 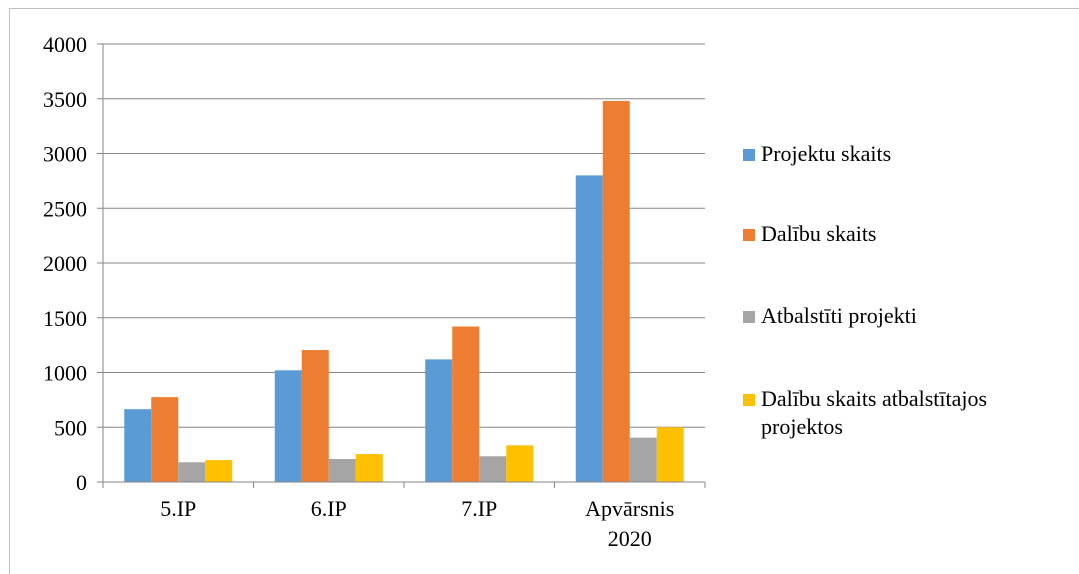 I want to click on y-tick-labels: 0 500 1000 1500 2000 2500 3000 3500 4000, so click(x=65, y=263).